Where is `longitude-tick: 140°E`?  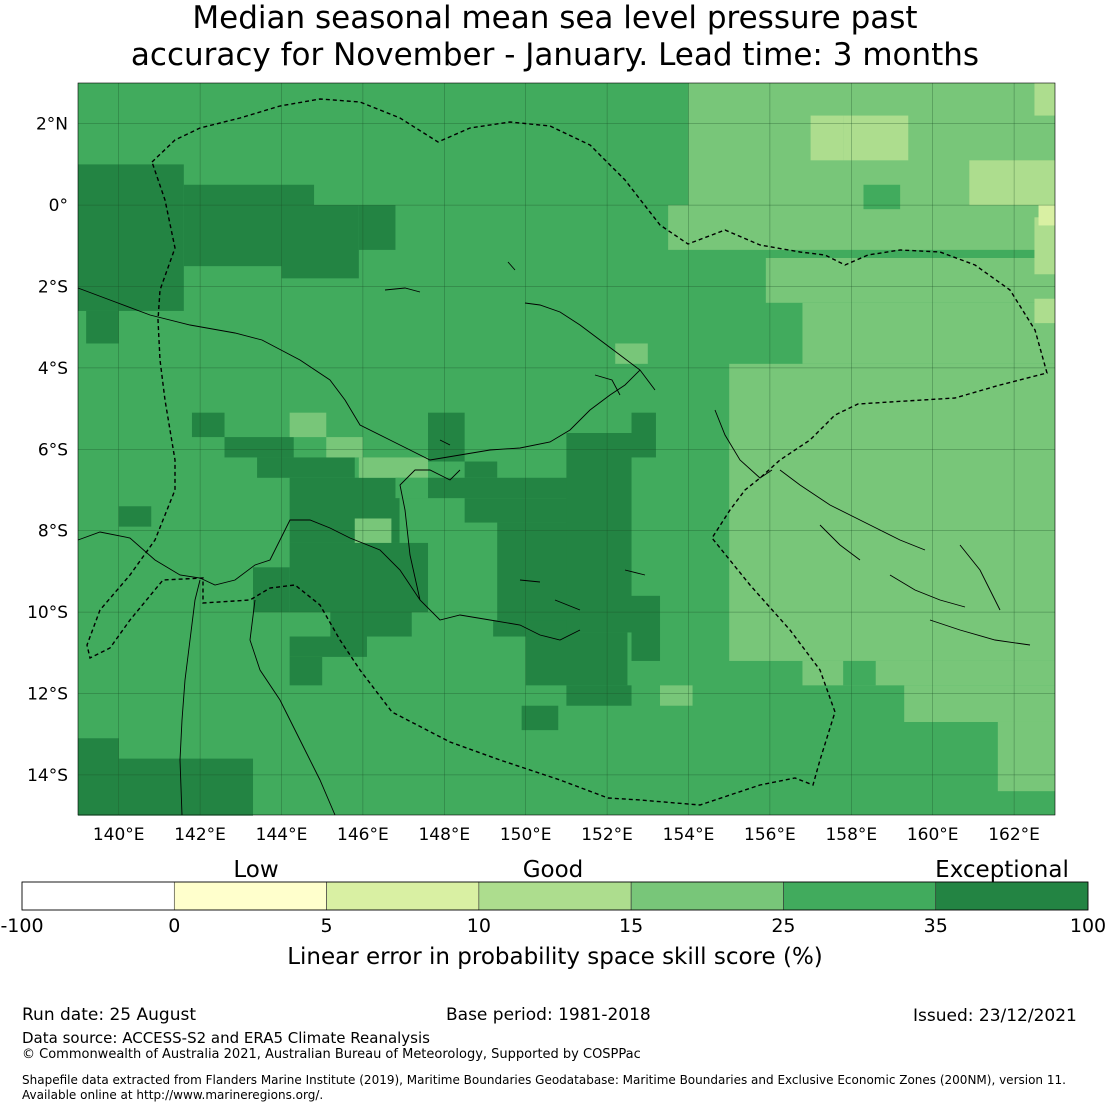 longitude-tick: 140°E is located at coordinates (119, 835).